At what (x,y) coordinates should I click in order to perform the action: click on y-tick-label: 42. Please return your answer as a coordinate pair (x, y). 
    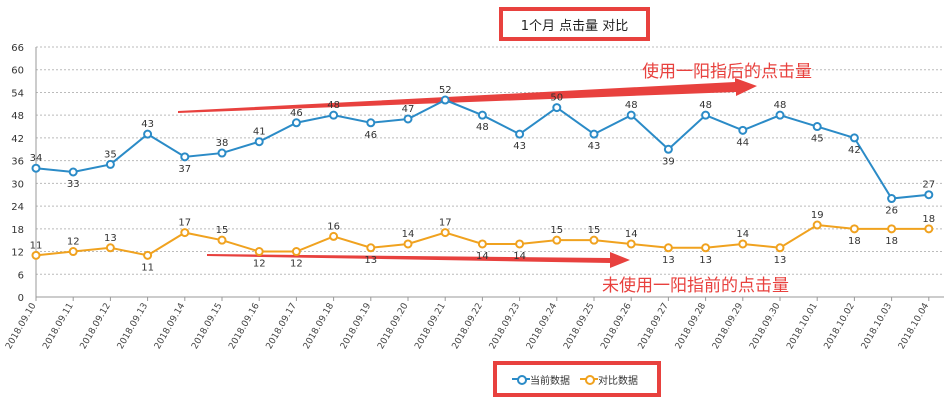
    Looking at the image, I should click on (17, 139).